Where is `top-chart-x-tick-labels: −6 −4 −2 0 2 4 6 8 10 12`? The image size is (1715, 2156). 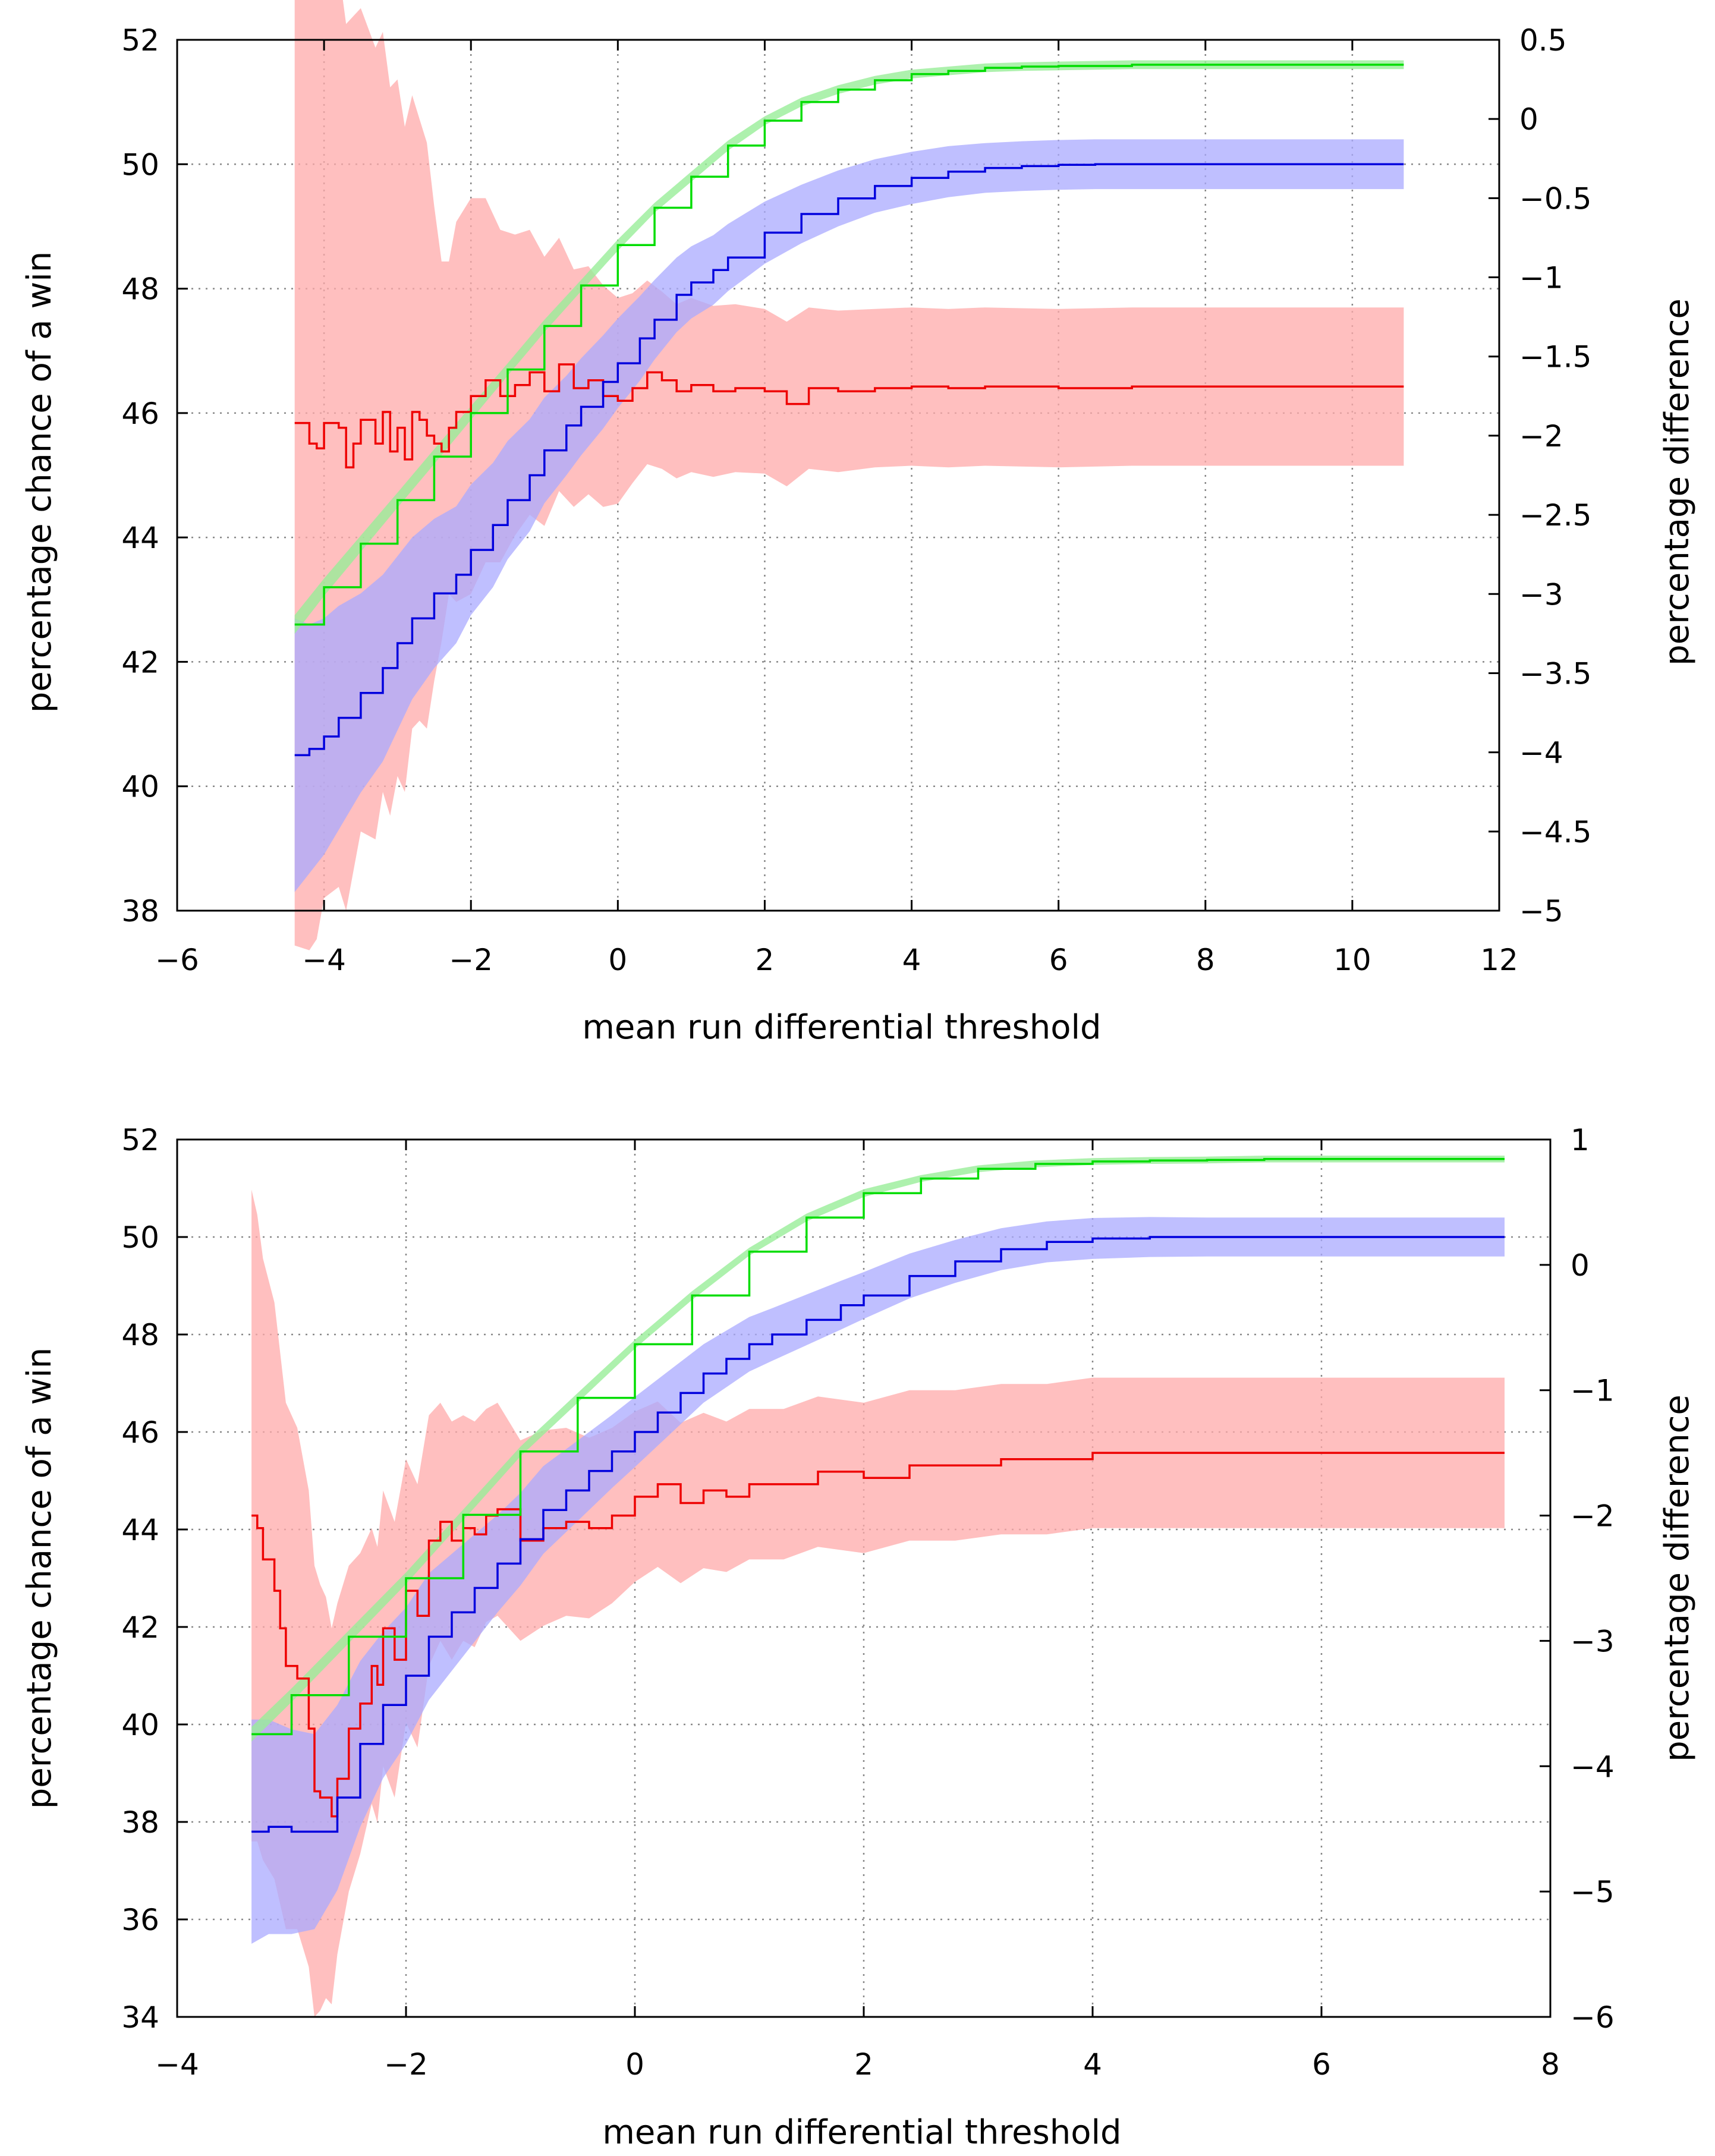 top-chart-x-tick-labels: −6 −4 −2 0 2 4 6 8 10 12 is located at coordinates (836, 960).